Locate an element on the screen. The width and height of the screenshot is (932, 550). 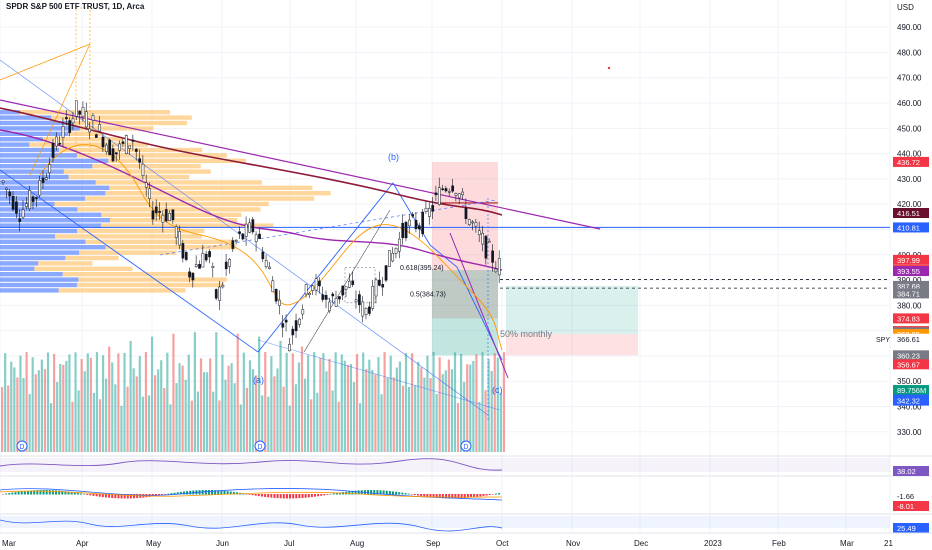
x-tick-label: Aug is located at coordinates (357, 543).